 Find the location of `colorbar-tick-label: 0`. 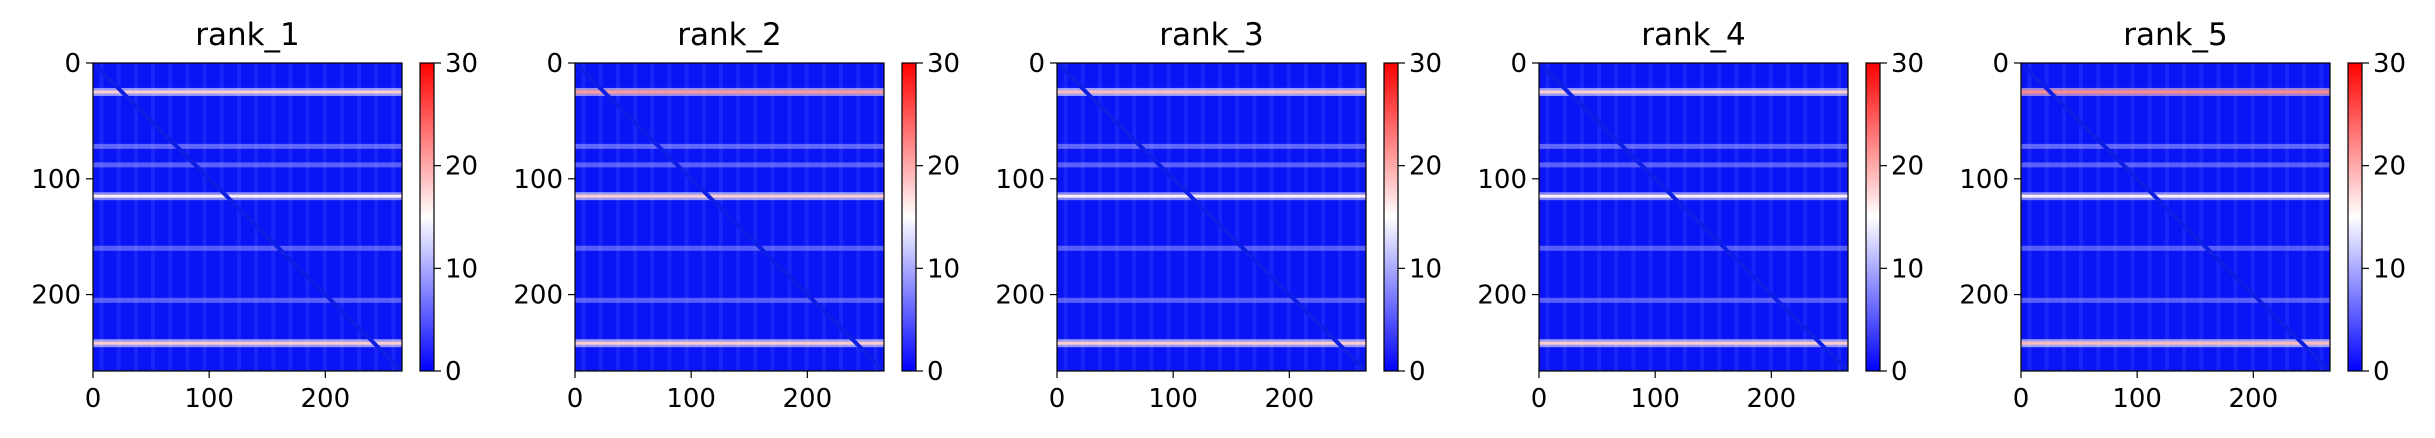

colorbar-tick-label: 0 is located at coordinates (2381, 372).